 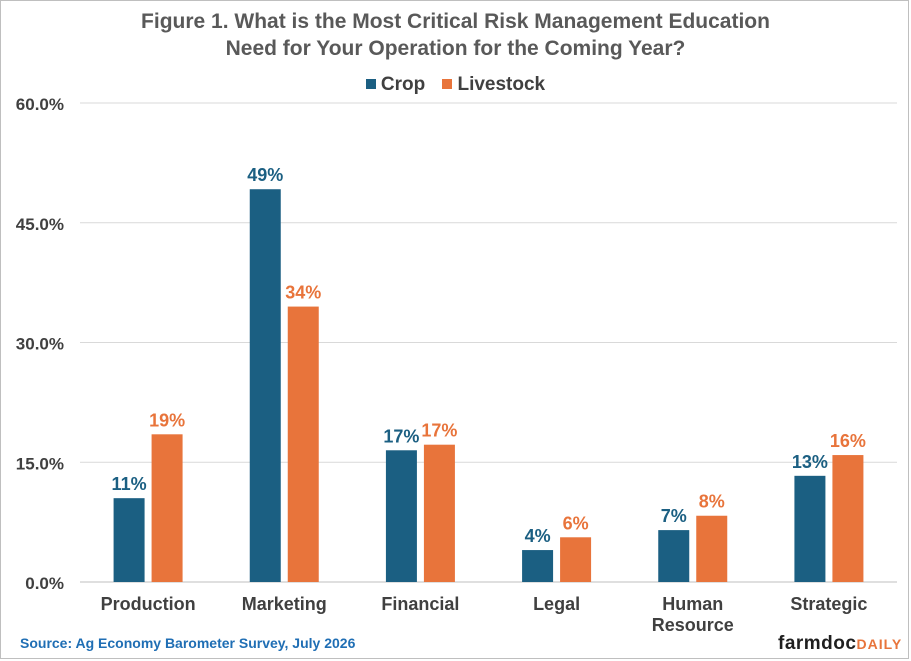 What do you see at coordinates (40, 224) in the screenshot?
I see `y-tick-label: 45.0%` at bounding box center [40, 224].